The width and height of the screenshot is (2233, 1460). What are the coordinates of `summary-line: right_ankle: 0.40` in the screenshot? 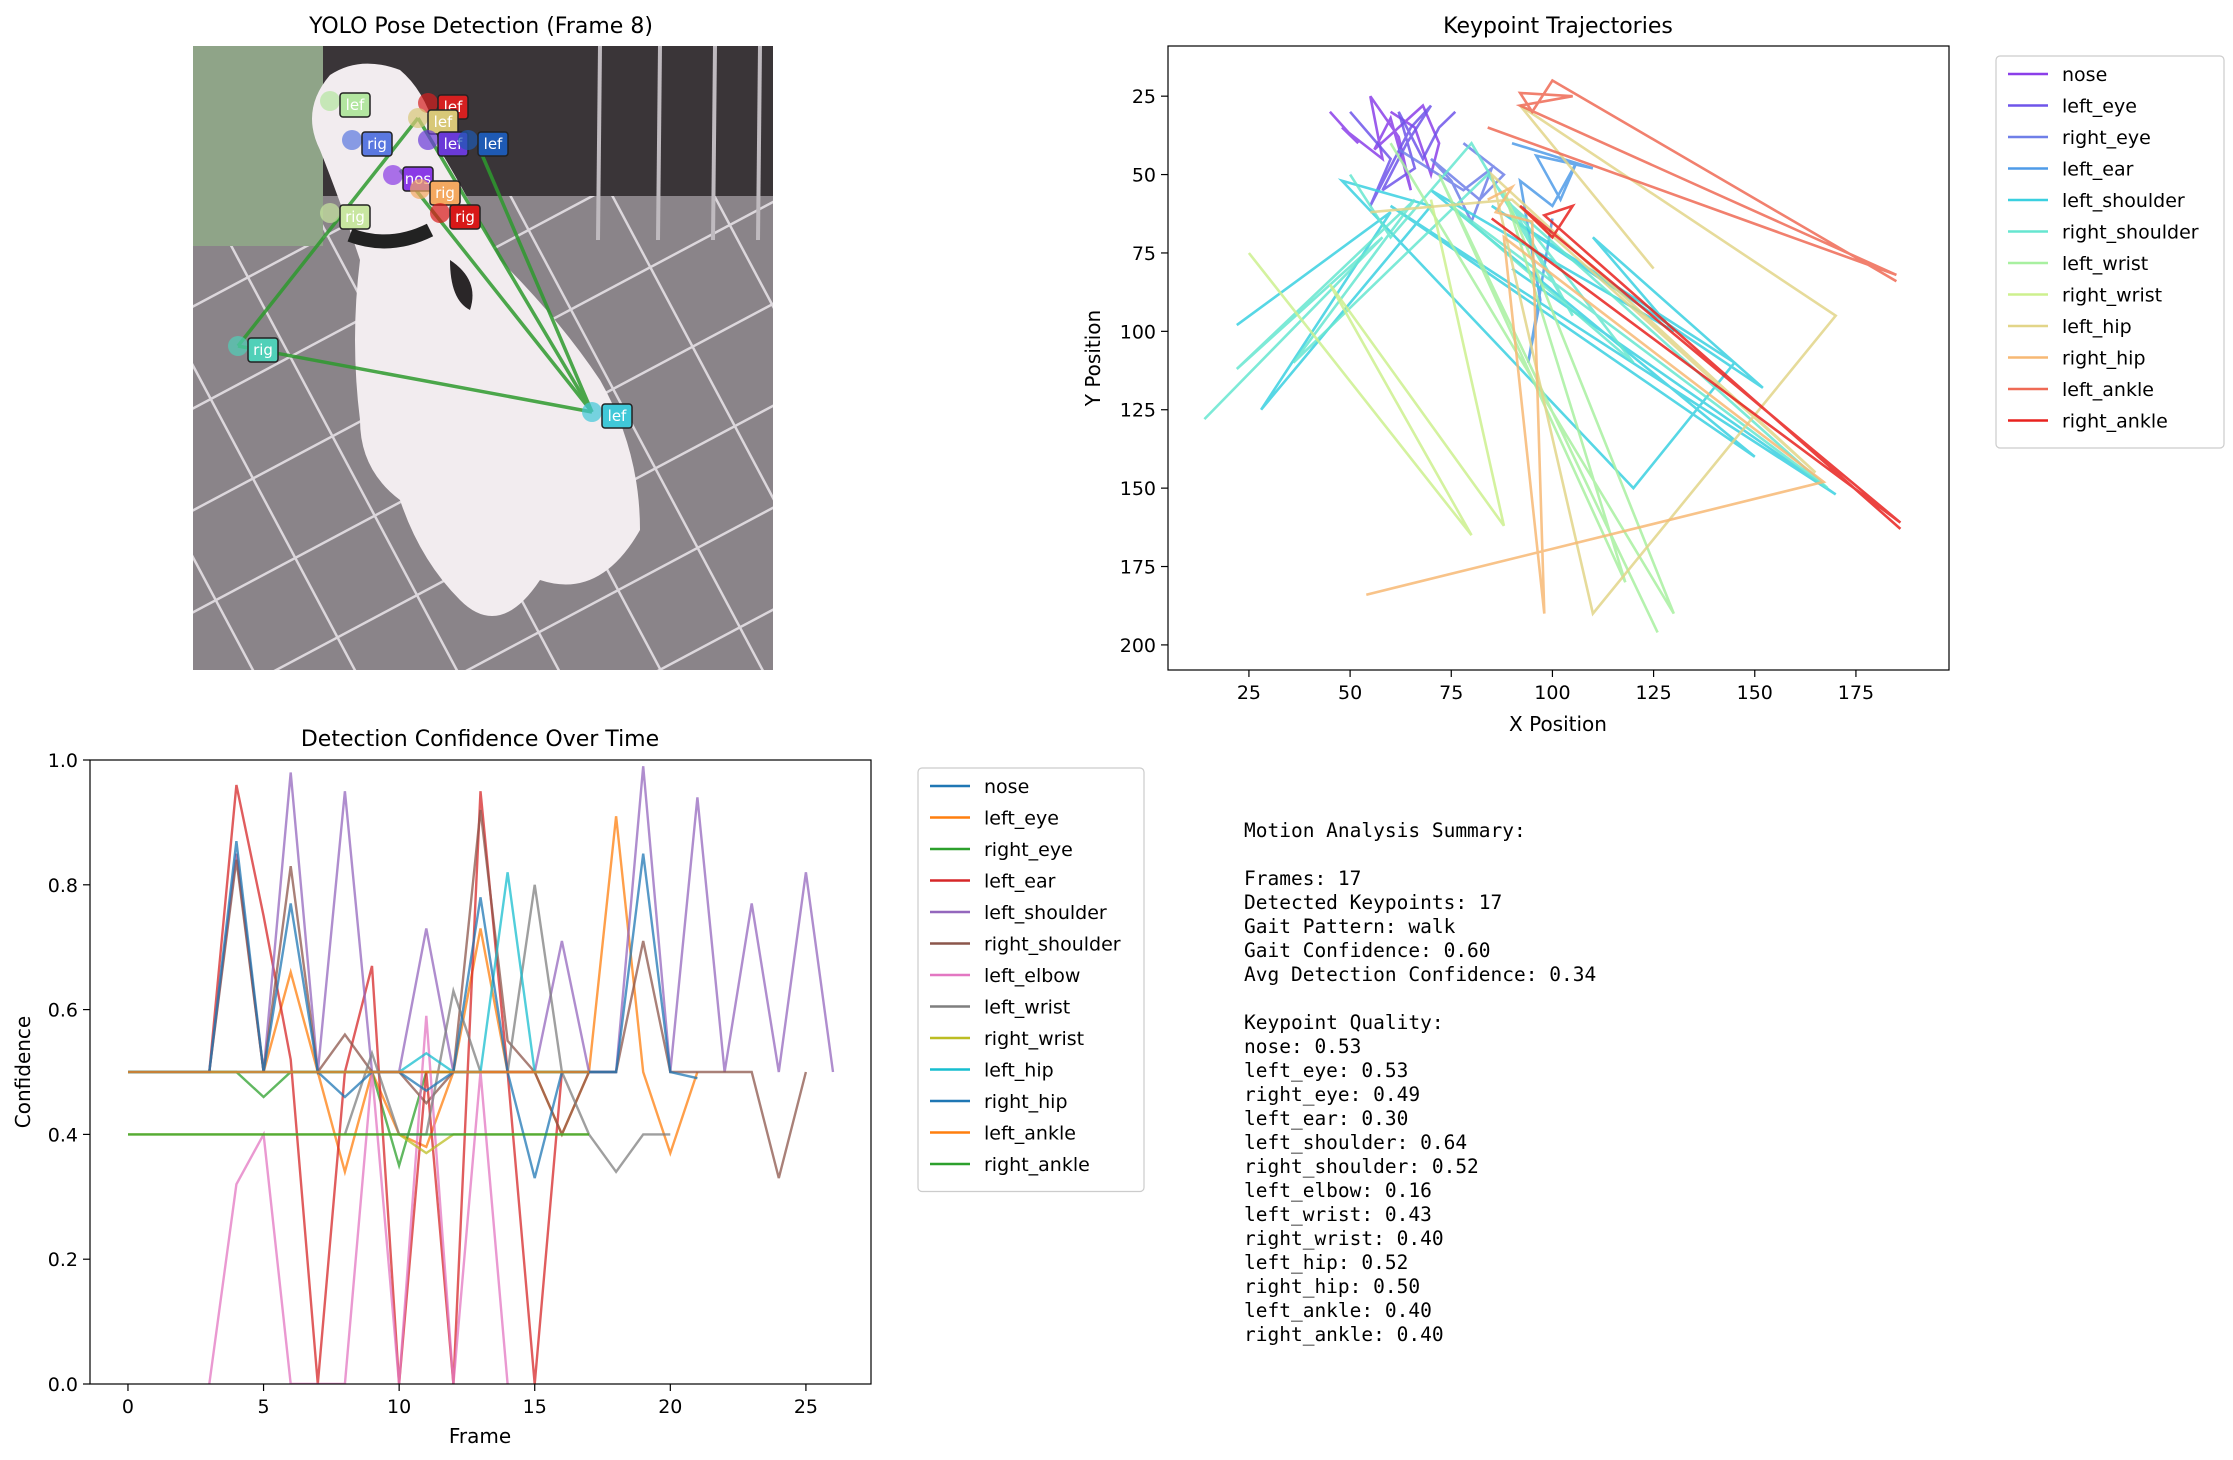 It's located at (1344, 1334).